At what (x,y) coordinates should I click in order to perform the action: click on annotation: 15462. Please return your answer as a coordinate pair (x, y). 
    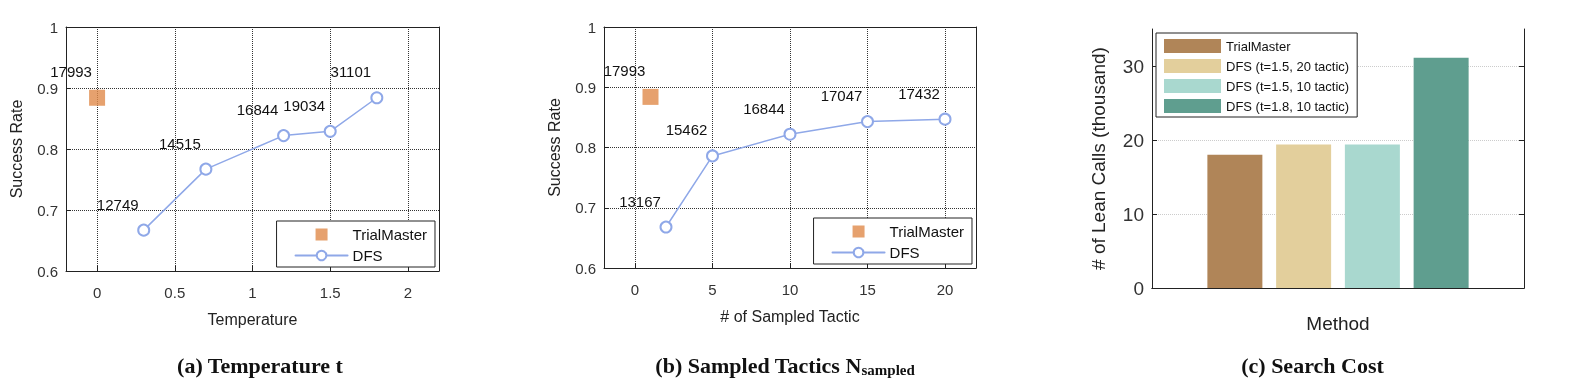
    Looking at the image, I should click on (686, 130).